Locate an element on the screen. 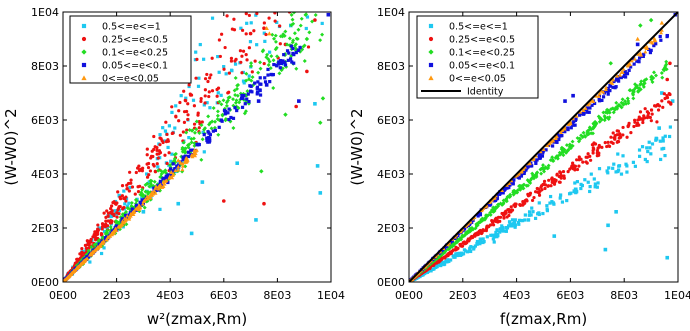 This screenshot has width=690, height=331. x-tick-label: 1E04 is located at coordinates (331, 295).